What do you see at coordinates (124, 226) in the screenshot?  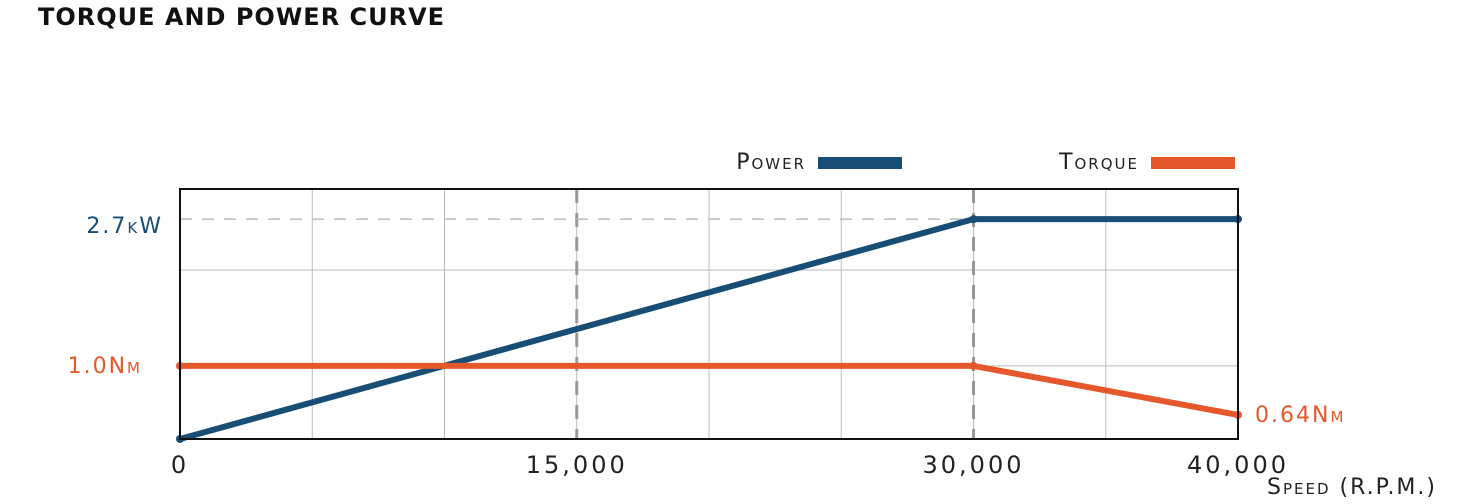 I see `y-tick-label: 2.7kW` at bounding box center [124, 226].